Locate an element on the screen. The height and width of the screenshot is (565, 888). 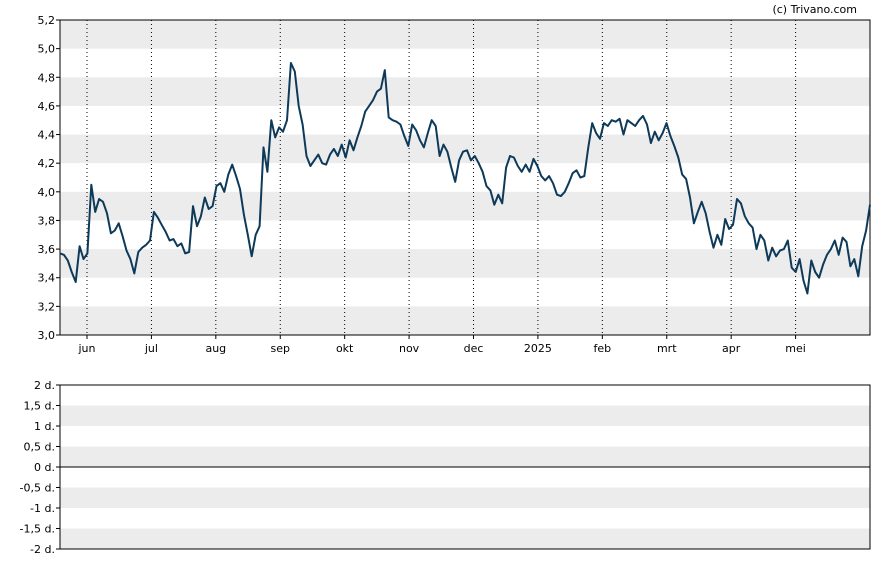
x-tick-label: sep is located at coordinates (280, 348).